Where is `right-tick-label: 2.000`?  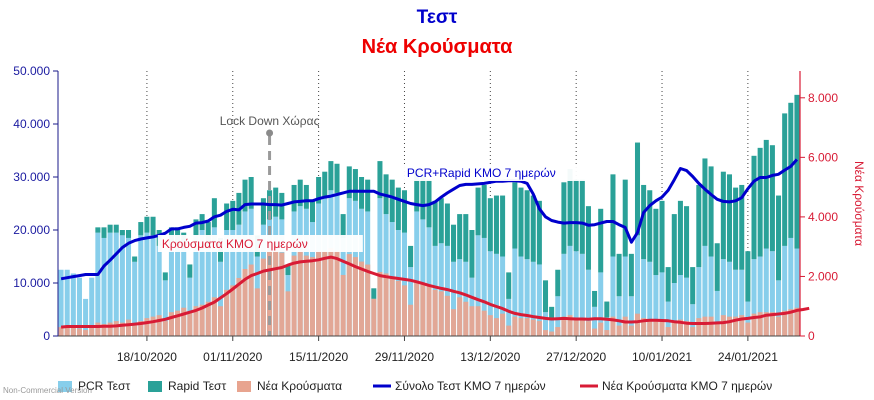
right-tick-label: 2.000 is located at coordinates (823, 276).